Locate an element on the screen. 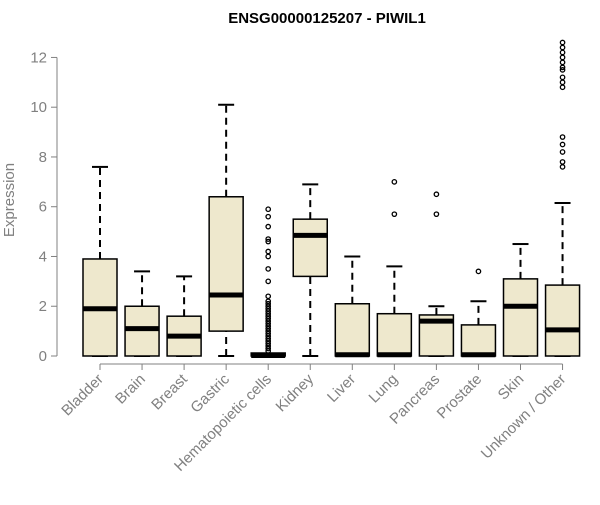 Image resolution: width=600 pixels, height=505 pixels. x-tick-label: Skin is located at coordinates (511, 387).